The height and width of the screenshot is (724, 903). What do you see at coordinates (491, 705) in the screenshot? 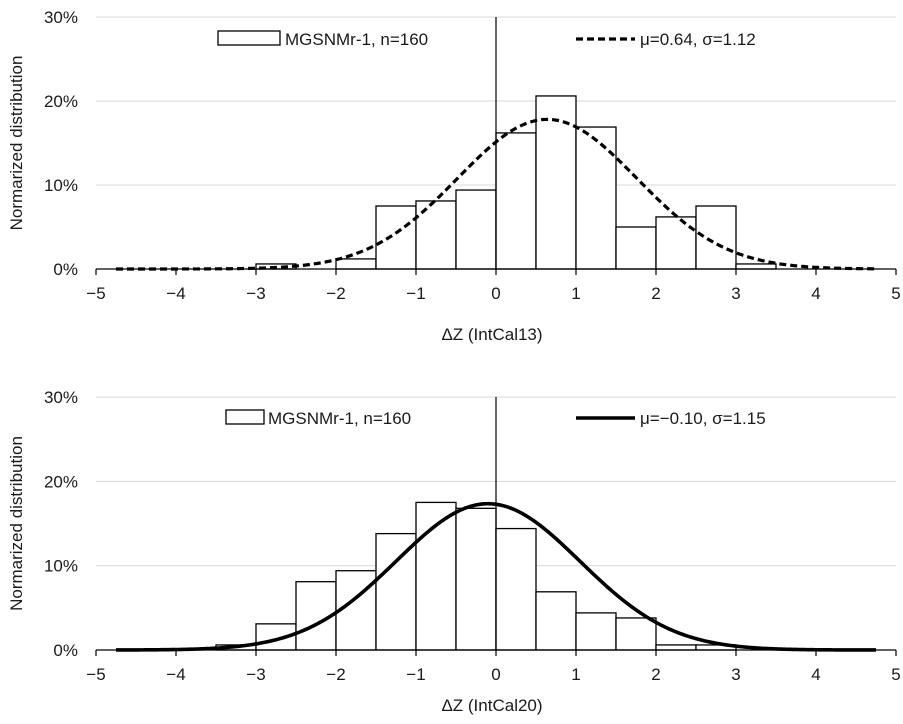
I see `x-axis-title: ΔZ (IntCal20)` at bounding box center [491, 705].